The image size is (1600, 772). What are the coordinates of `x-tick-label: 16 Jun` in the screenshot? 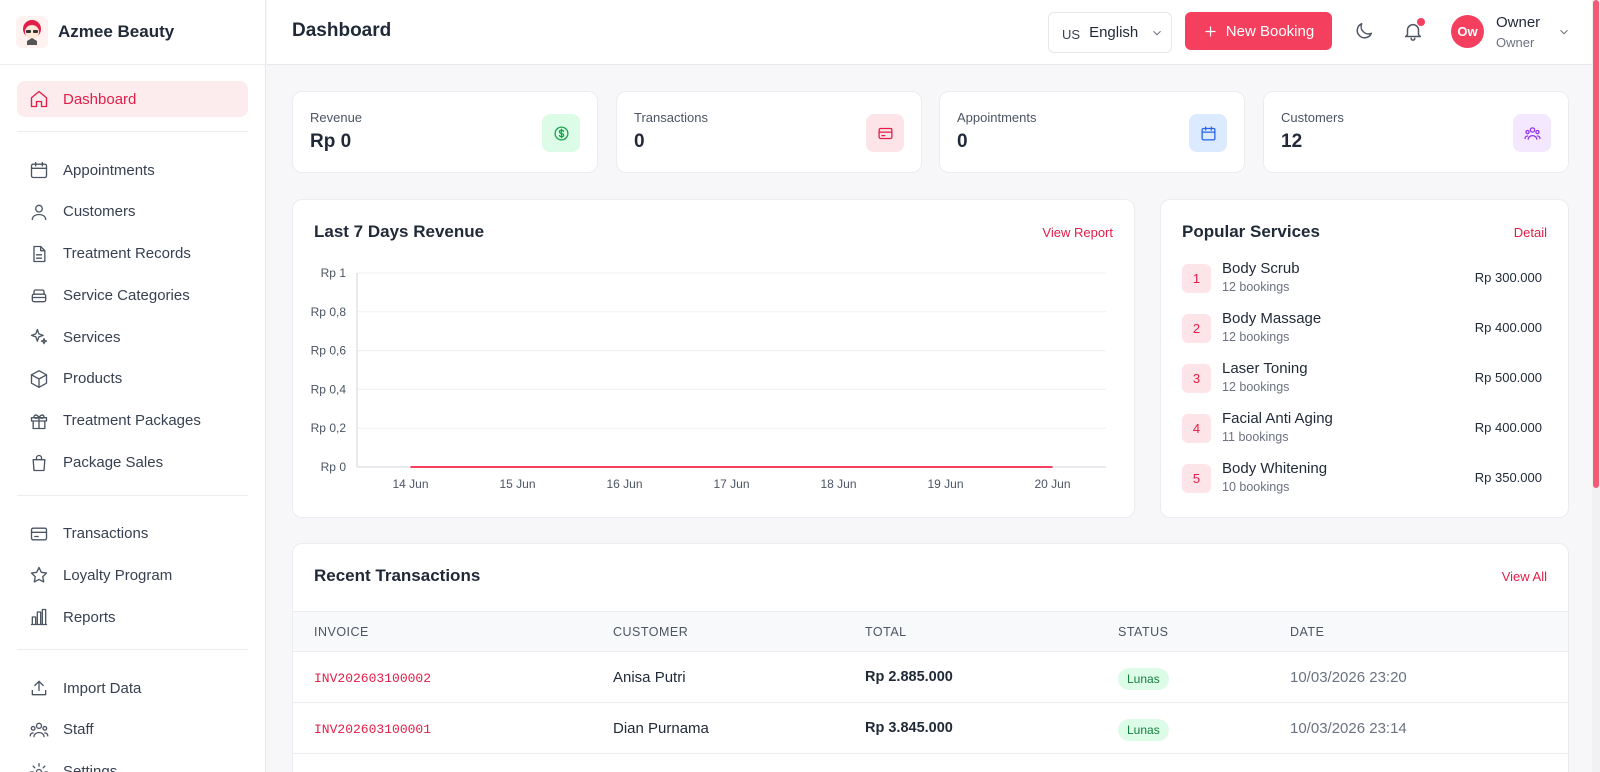 It's located at (624, 484).